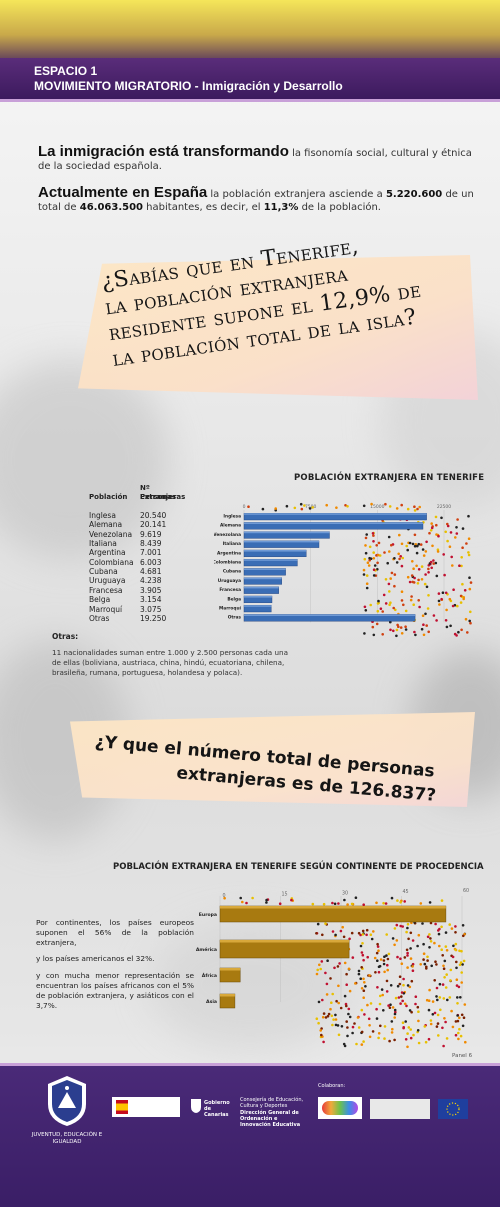  I want to click on intro-text-2a: la población extranjera asciende a, so click(296, 194).